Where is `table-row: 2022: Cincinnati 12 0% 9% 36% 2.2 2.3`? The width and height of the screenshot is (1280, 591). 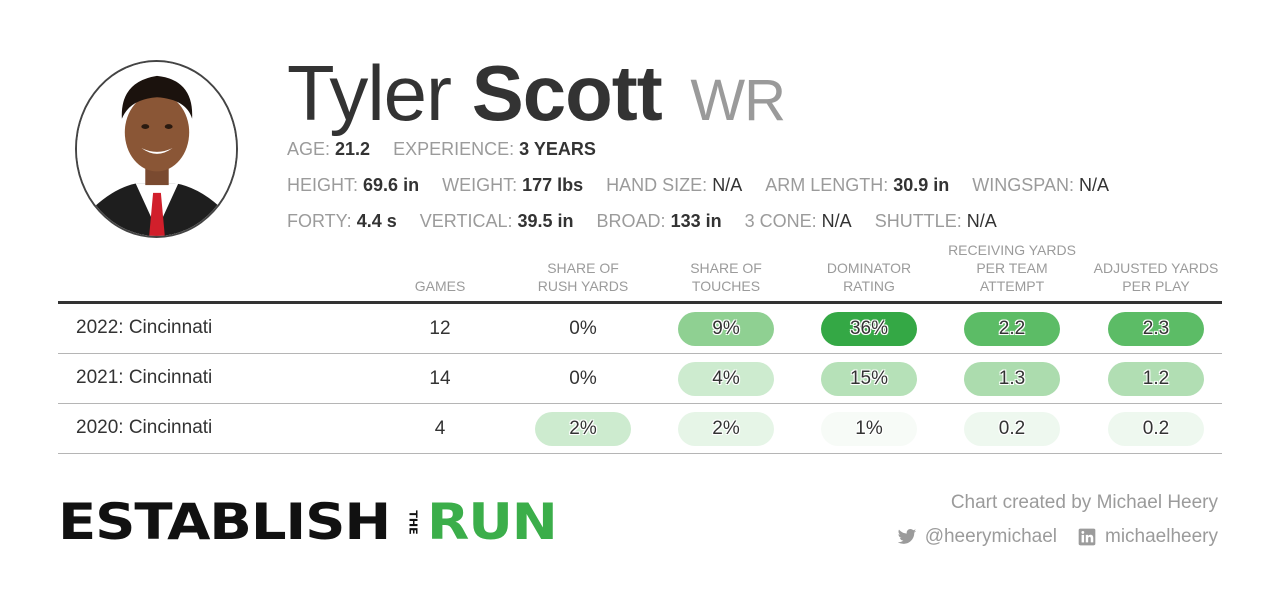 table-row: 2022: Cincinnati 12 0% 9% 36% 2.2 2.3 is located at coordinates (640, 329).